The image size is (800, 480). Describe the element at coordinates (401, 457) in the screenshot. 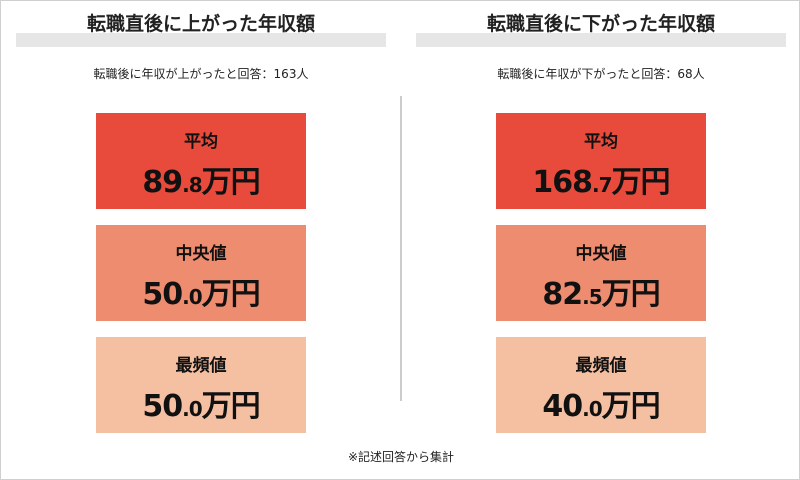

I see `footnote: ※記述回答から集計` at that location.